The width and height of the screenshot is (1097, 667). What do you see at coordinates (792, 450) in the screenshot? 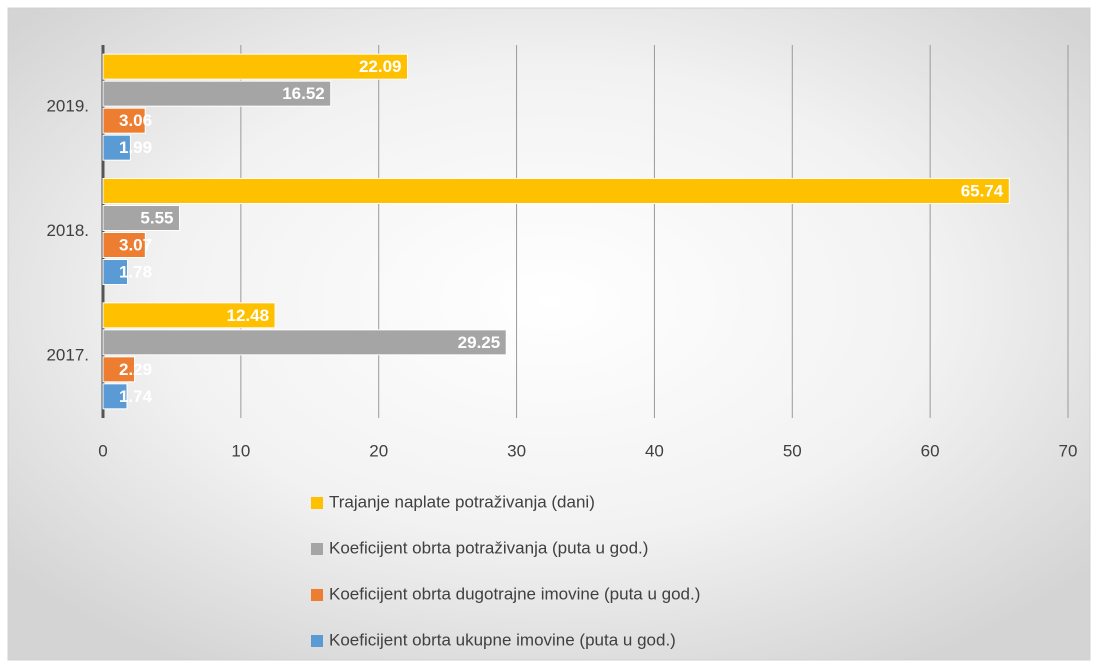
I see `x-tick-label: 50` at bounding box center [792, 450].